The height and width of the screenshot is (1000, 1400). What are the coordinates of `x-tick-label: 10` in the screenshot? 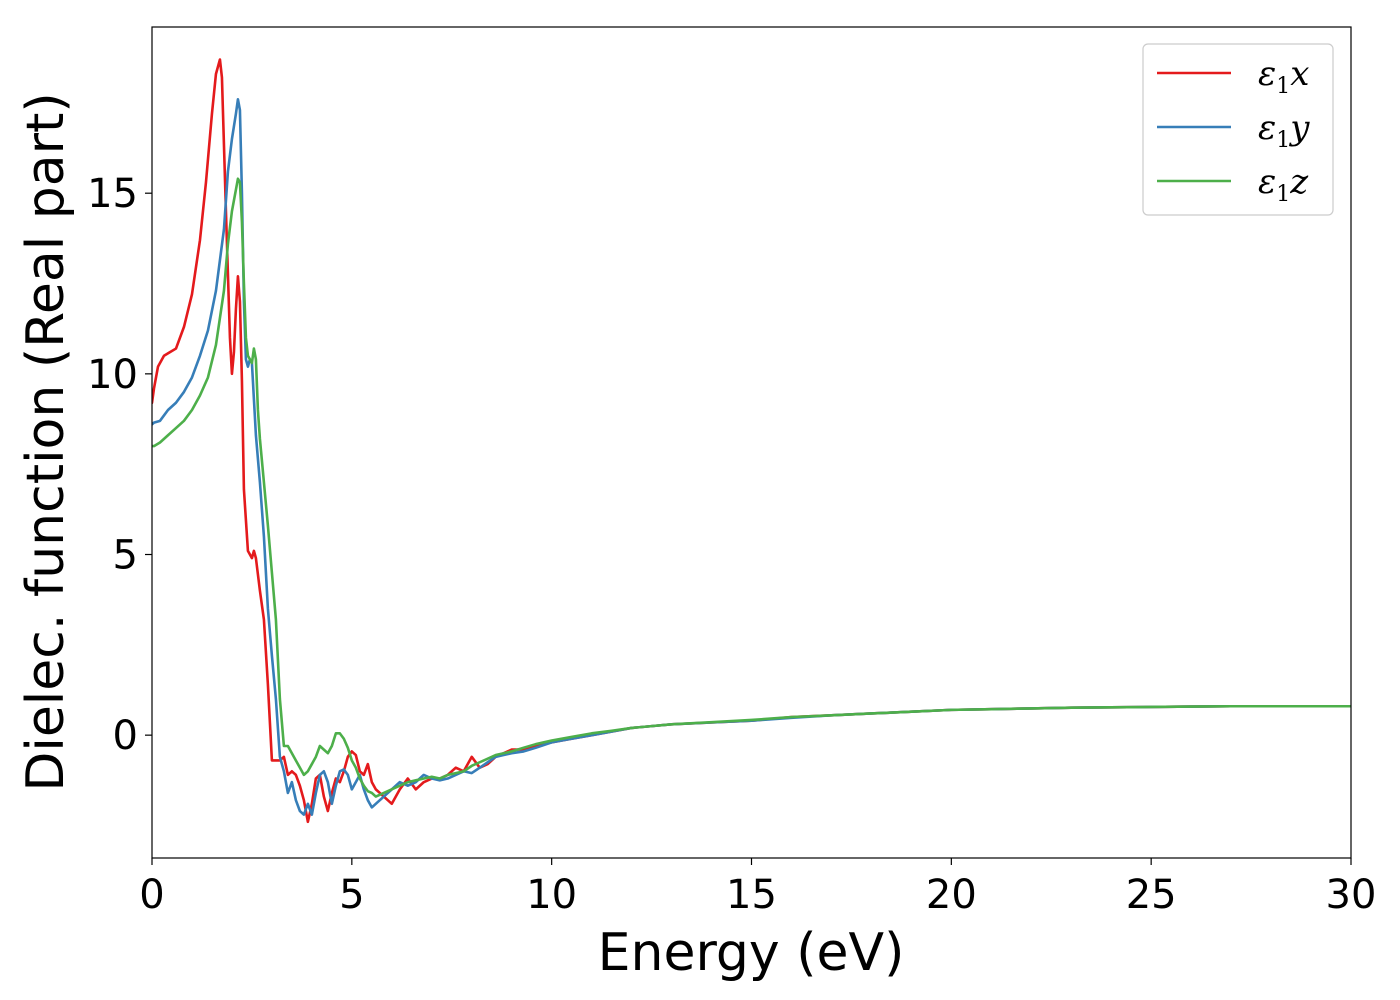 It's located at (551, 895).